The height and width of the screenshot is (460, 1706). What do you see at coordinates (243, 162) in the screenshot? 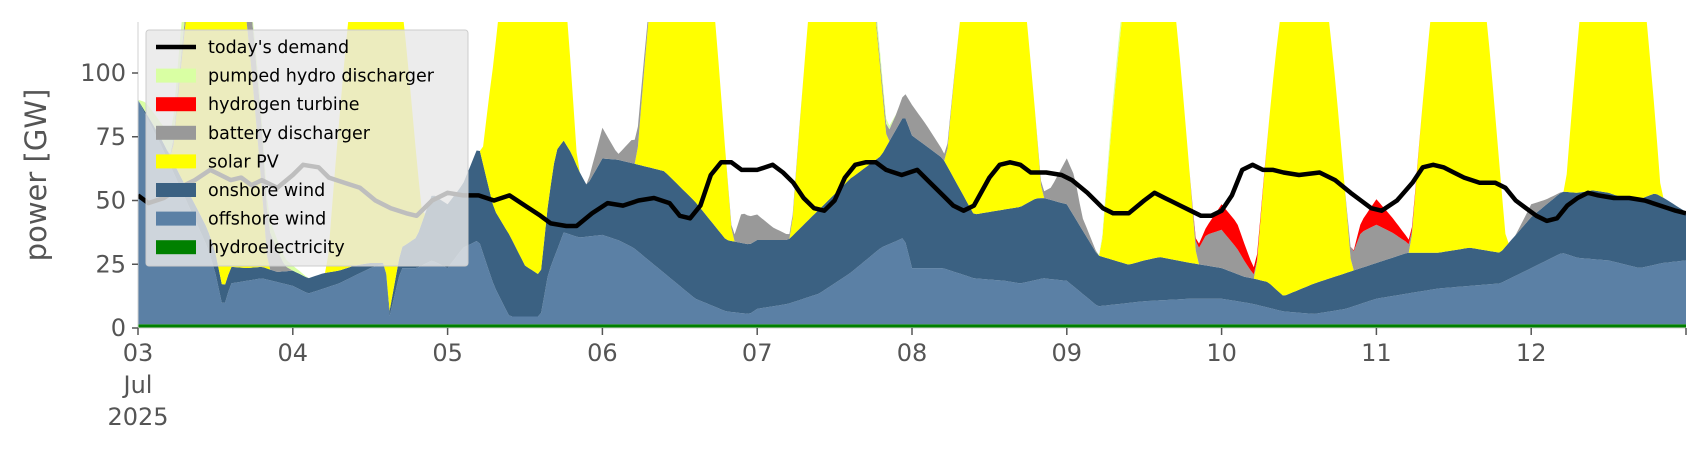
I see `legend-label-solar-pv: solar PV` at bounding box center [243, 162].